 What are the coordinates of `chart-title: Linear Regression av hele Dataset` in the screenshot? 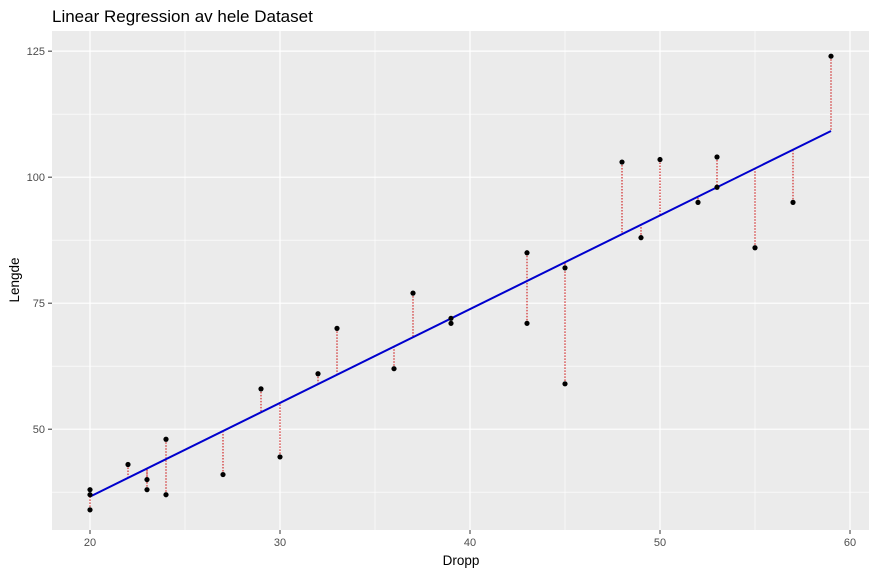 It's located at (182, 16).